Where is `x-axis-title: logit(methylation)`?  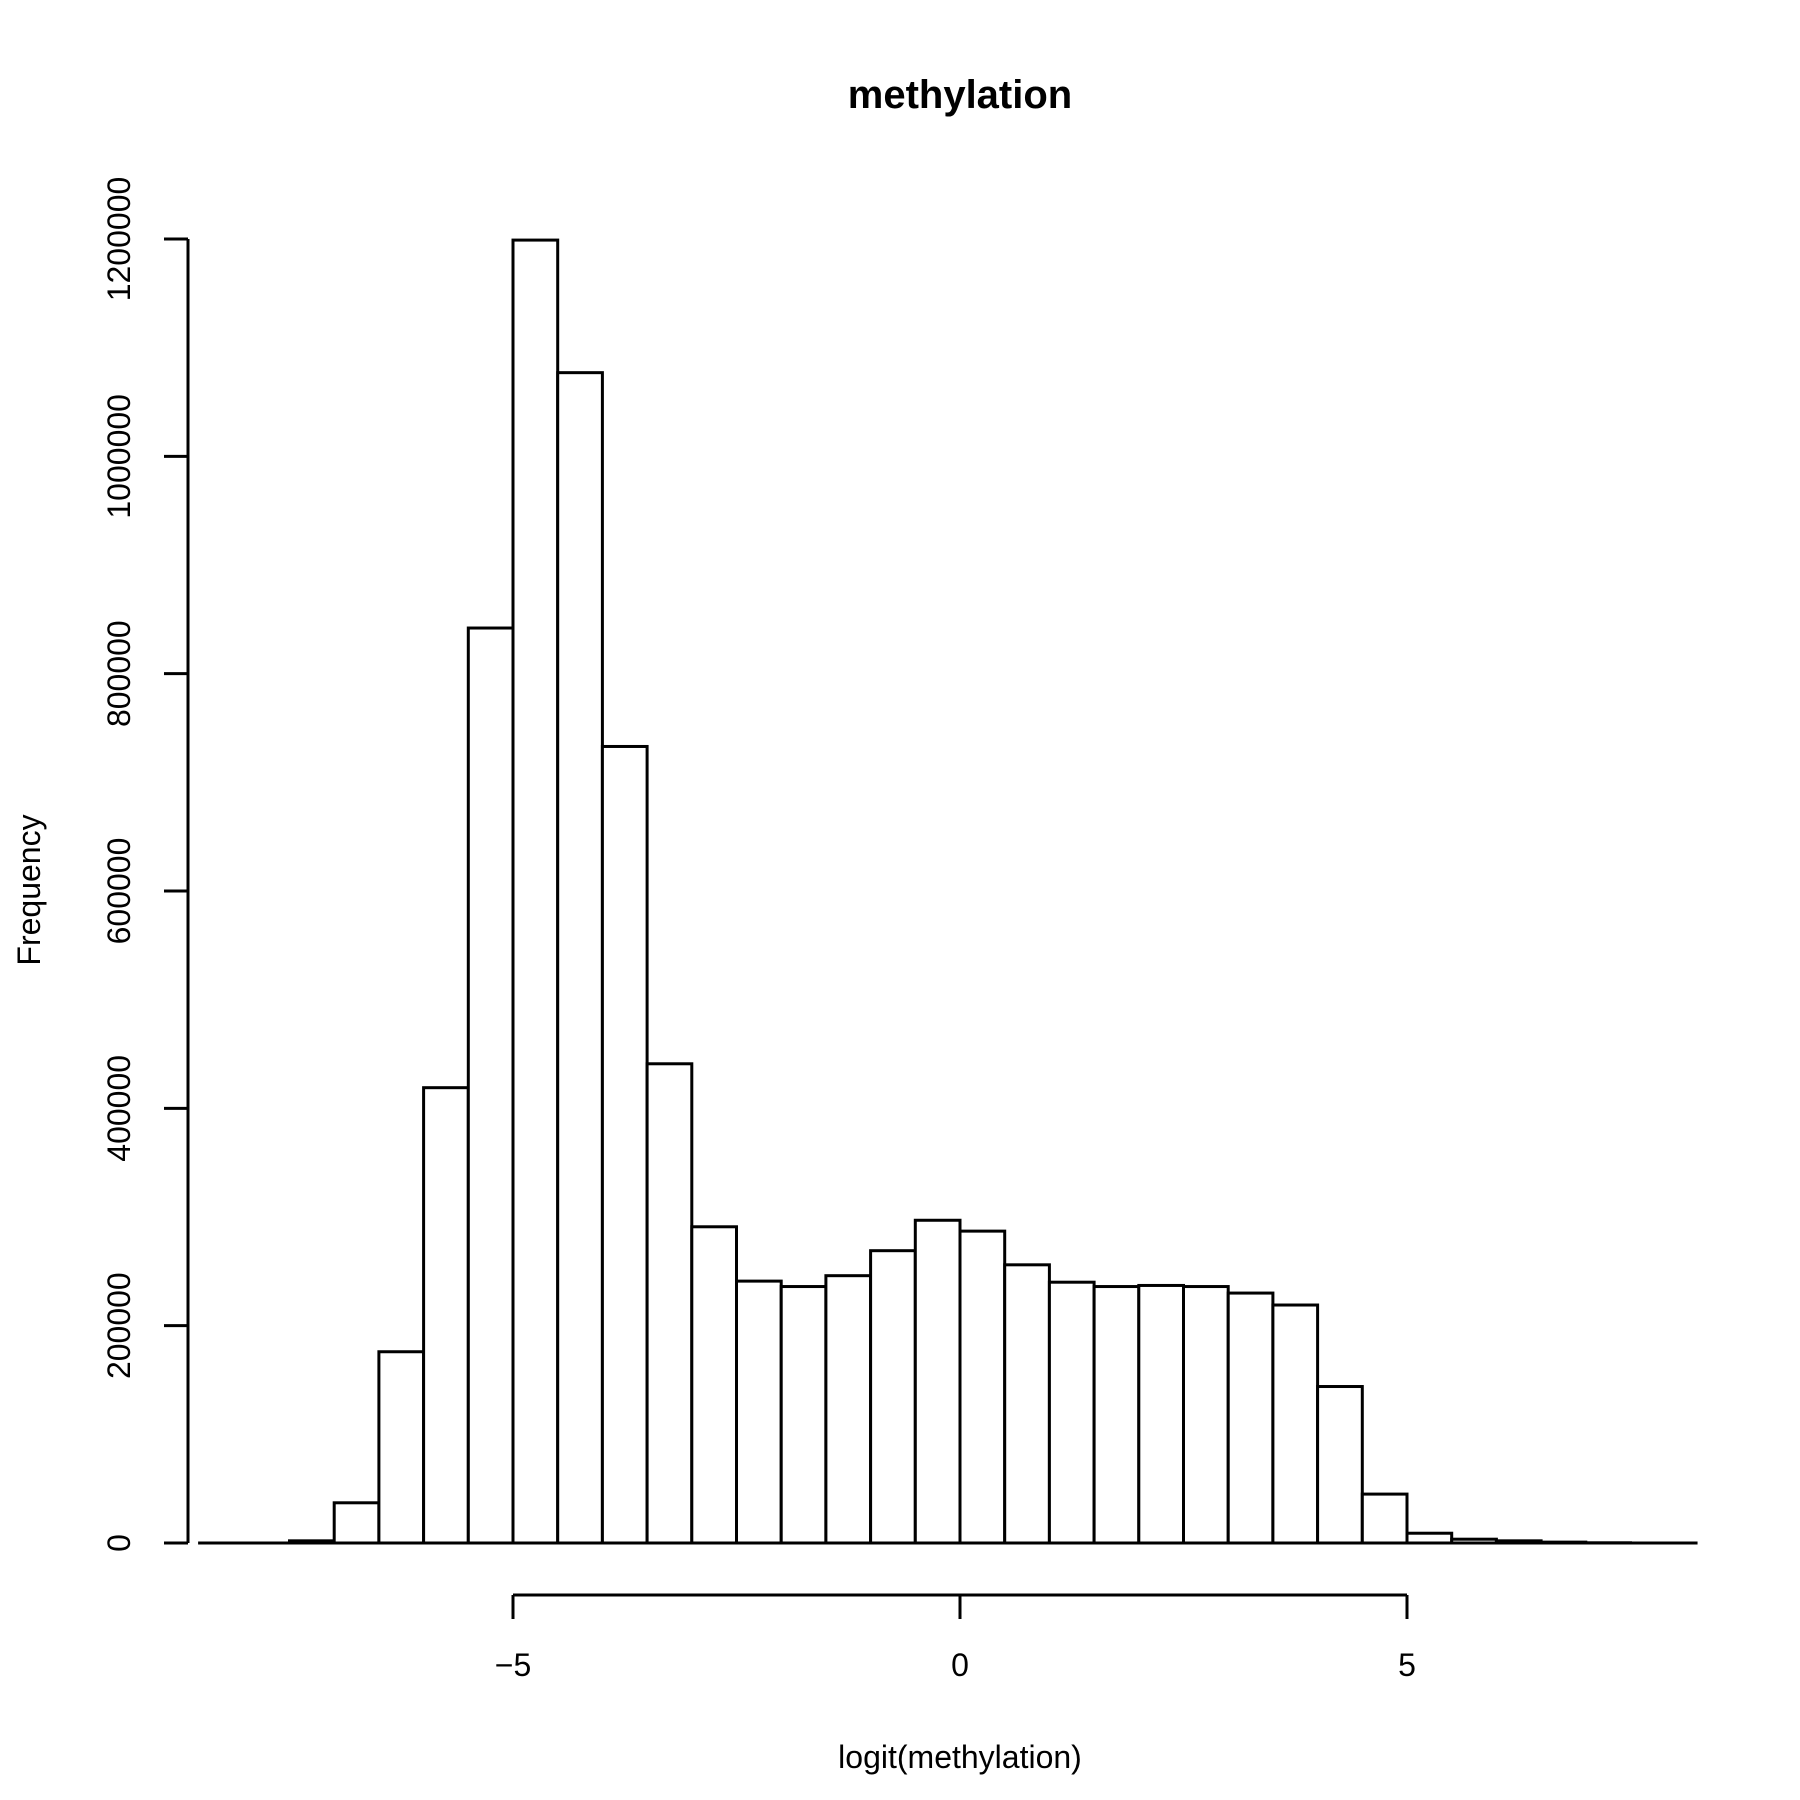
x-axis-title: logit(methylation) is located at coordinates (960, 1757).